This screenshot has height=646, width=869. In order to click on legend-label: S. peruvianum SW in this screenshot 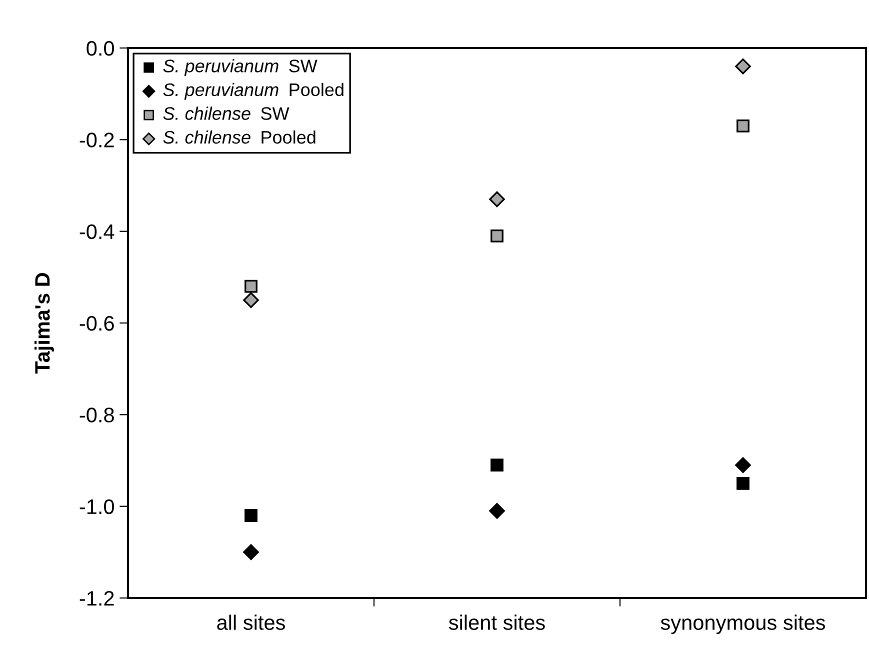, I will do `click(240, 67)`.